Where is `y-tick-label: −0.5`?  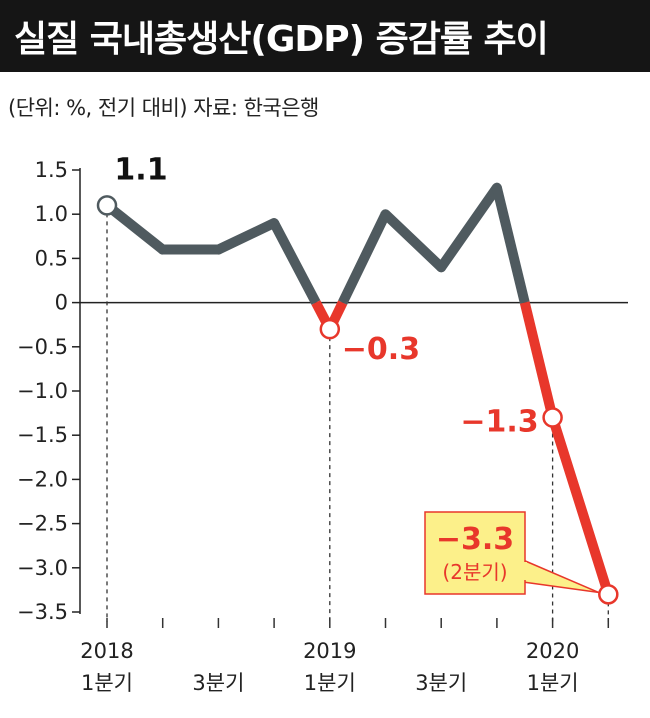 y-tick-label: −0.5 is located at coordinates (42, 347).